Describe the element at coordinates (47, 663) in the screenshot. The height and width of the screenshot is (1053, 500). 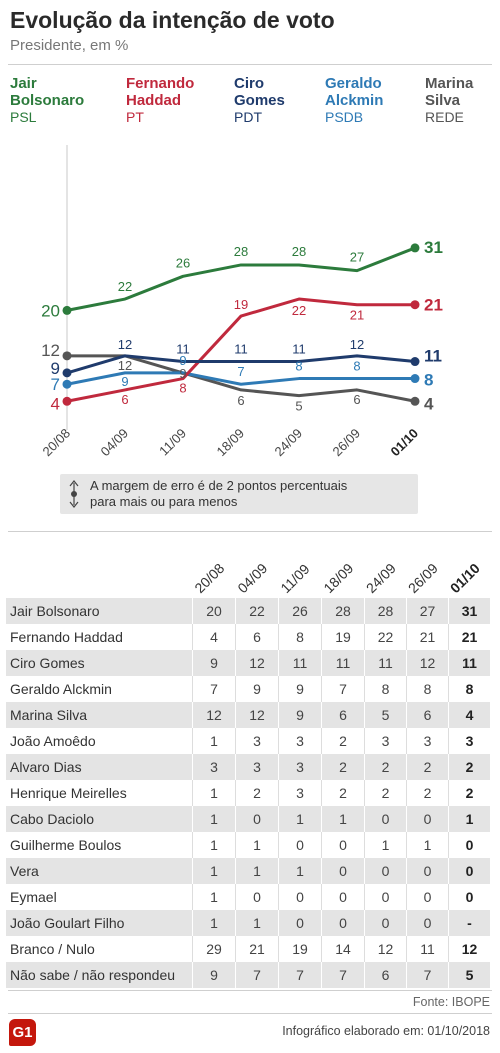
I see `table-cell-candidate: Ciro Gomes` at that location.